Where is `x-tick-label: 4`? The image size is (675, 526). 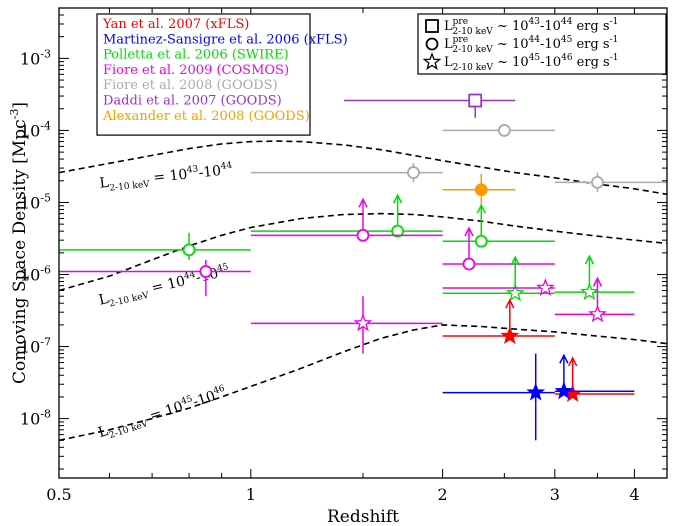
x-tick-label: 4 is located at coordinates (634, 494).